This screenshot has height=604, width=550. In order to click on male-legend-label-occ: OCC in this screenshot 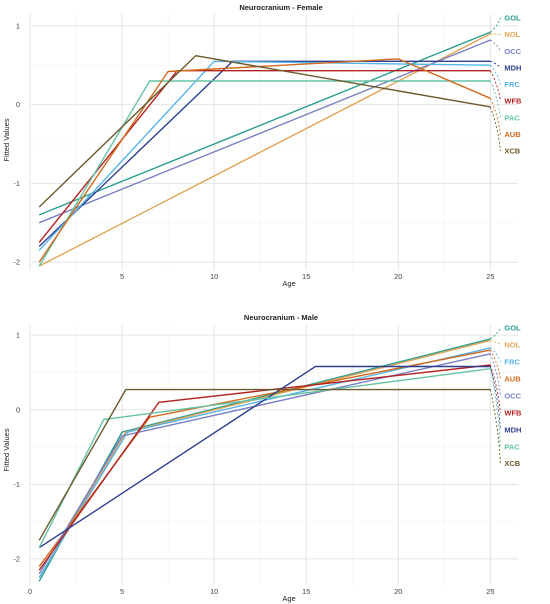, I will do `click(512, 395)`.